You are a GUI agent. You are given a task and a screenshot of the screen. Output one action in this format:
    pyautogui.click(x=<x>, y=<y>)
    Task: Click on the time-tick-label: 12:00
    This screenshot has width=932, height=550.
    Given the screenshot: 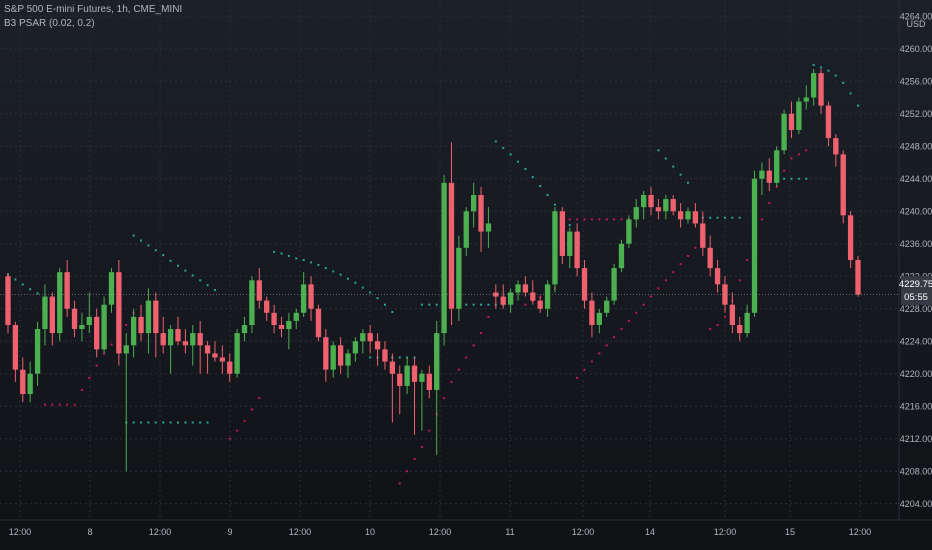 What is the action you would take?
    pyautogui.click(x=300, y=532)
    